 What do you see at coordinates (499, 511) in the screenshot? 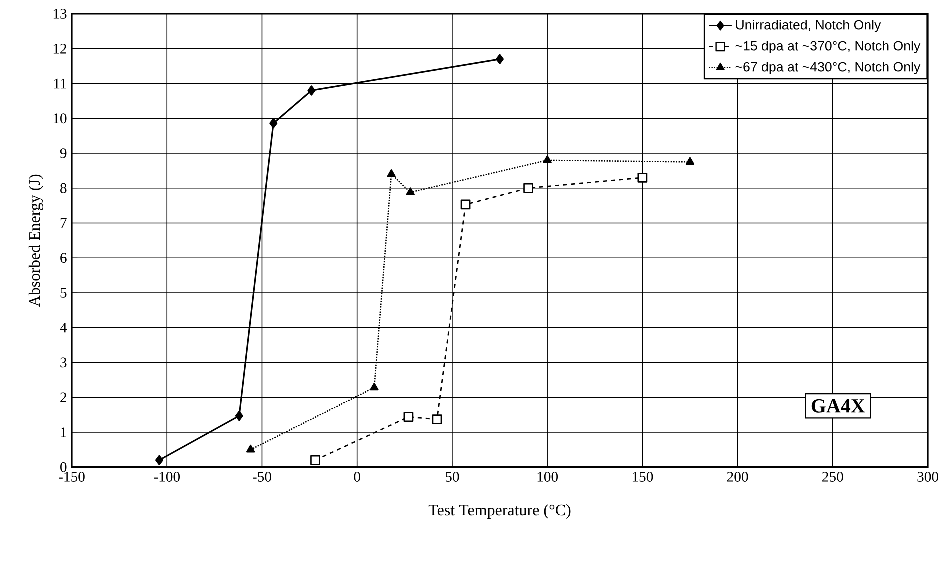
I see `x-axis-title: Test Temperature (°C)` at bounding box center [499, 511].